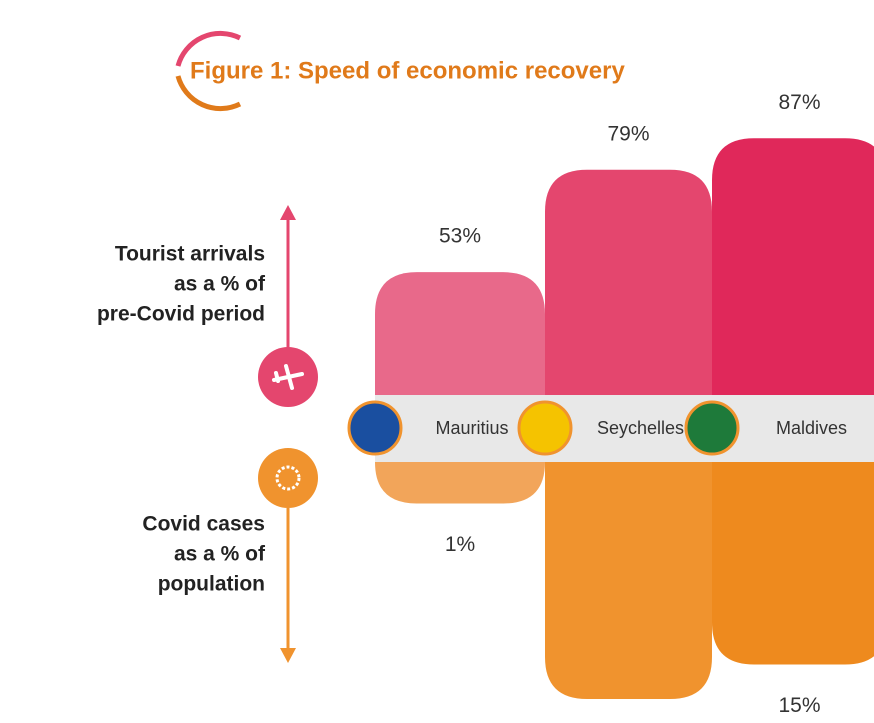  I want to click on category-band, so click(624, 428).